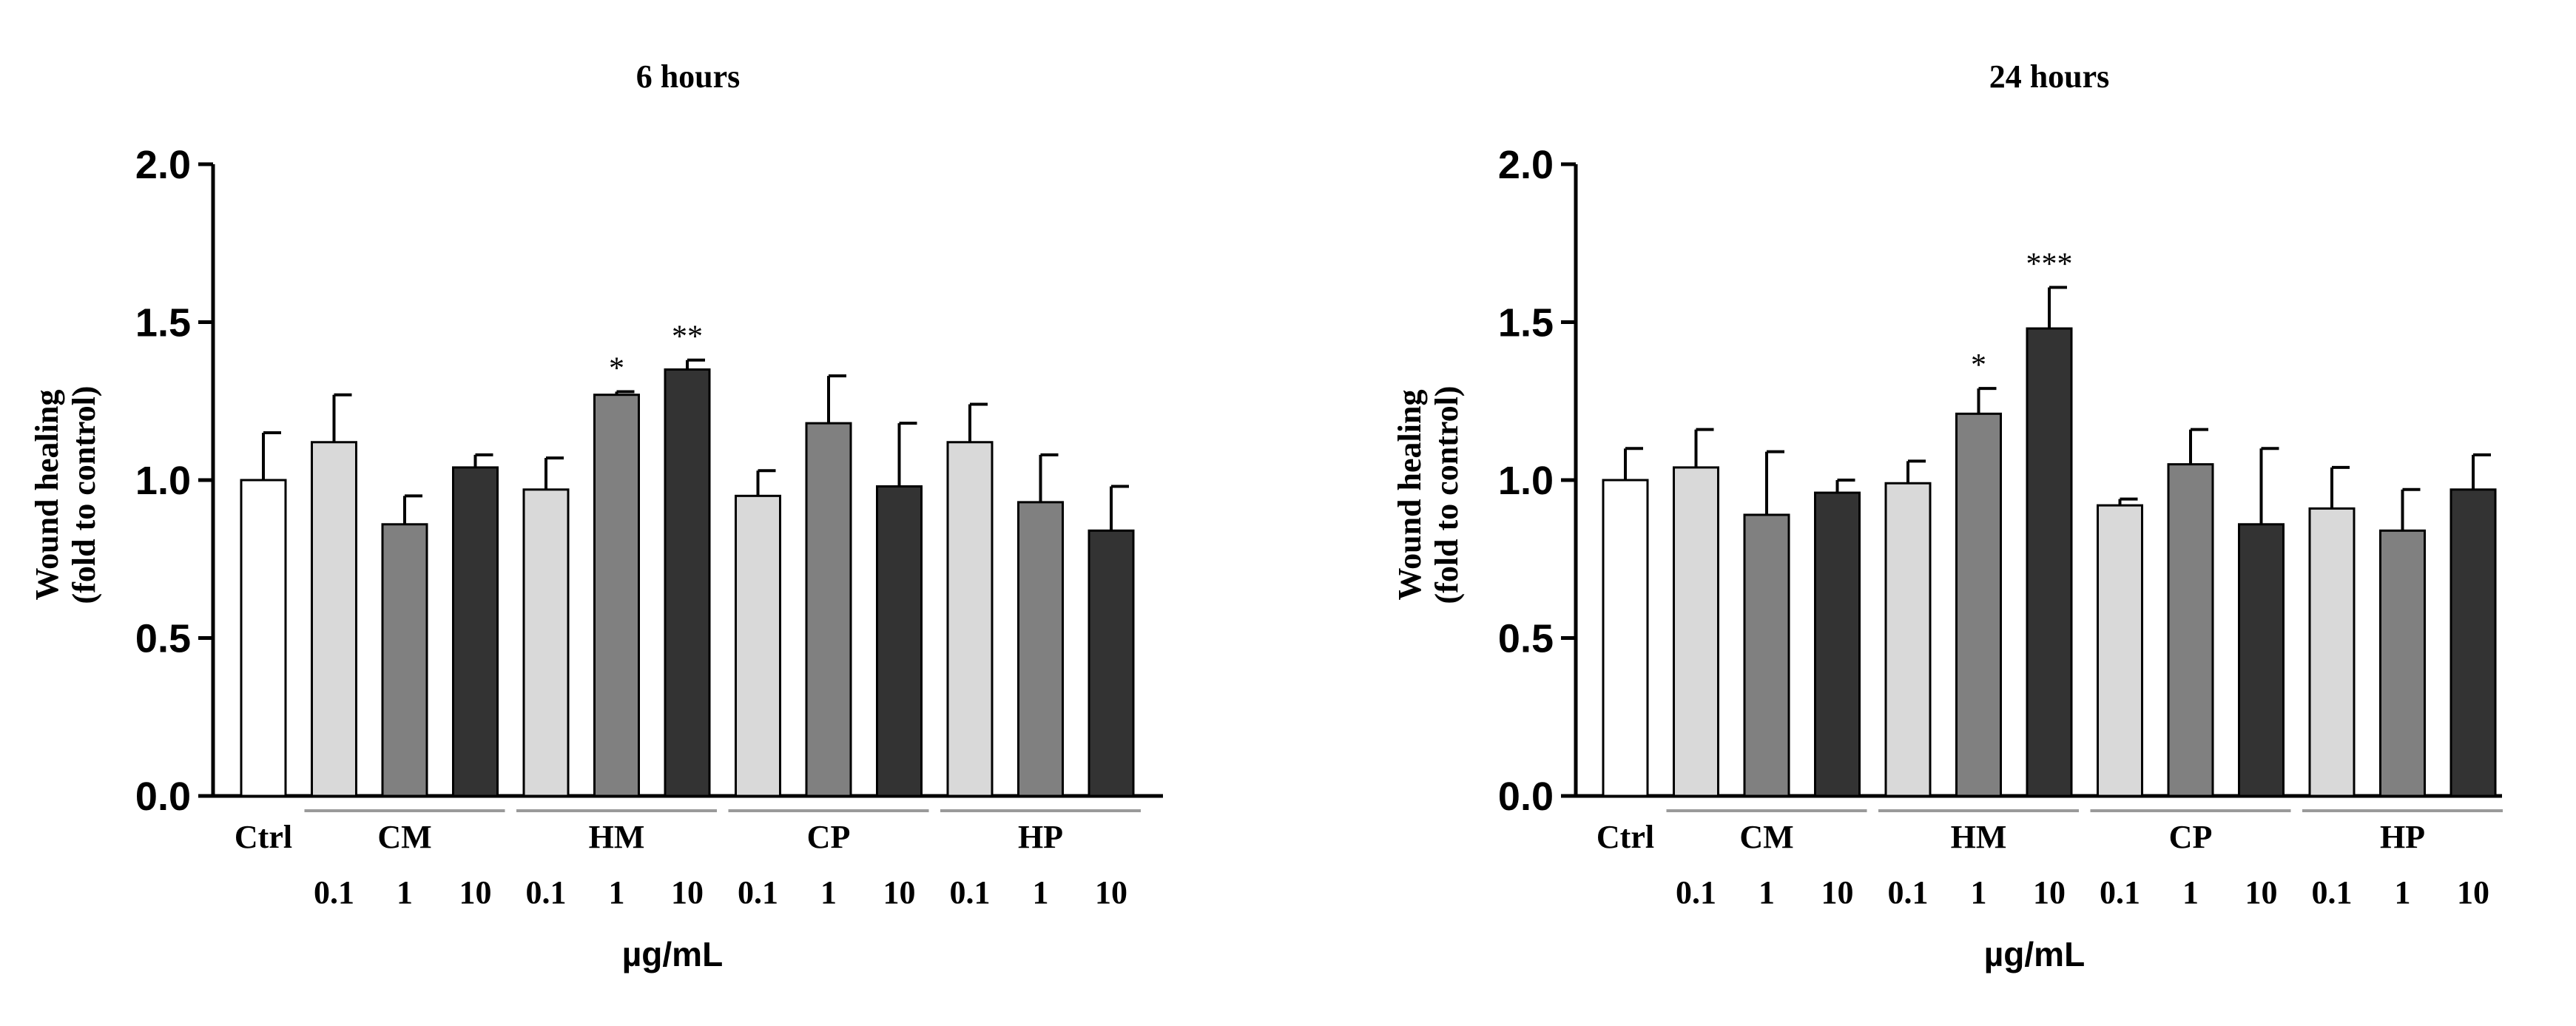 The height and width of the screenshot is (1026, 2576). What do you see at coordinates (688, 76) in the screenshot?
I see `chart-title: 6 hours` at bounding box center [688, 76].